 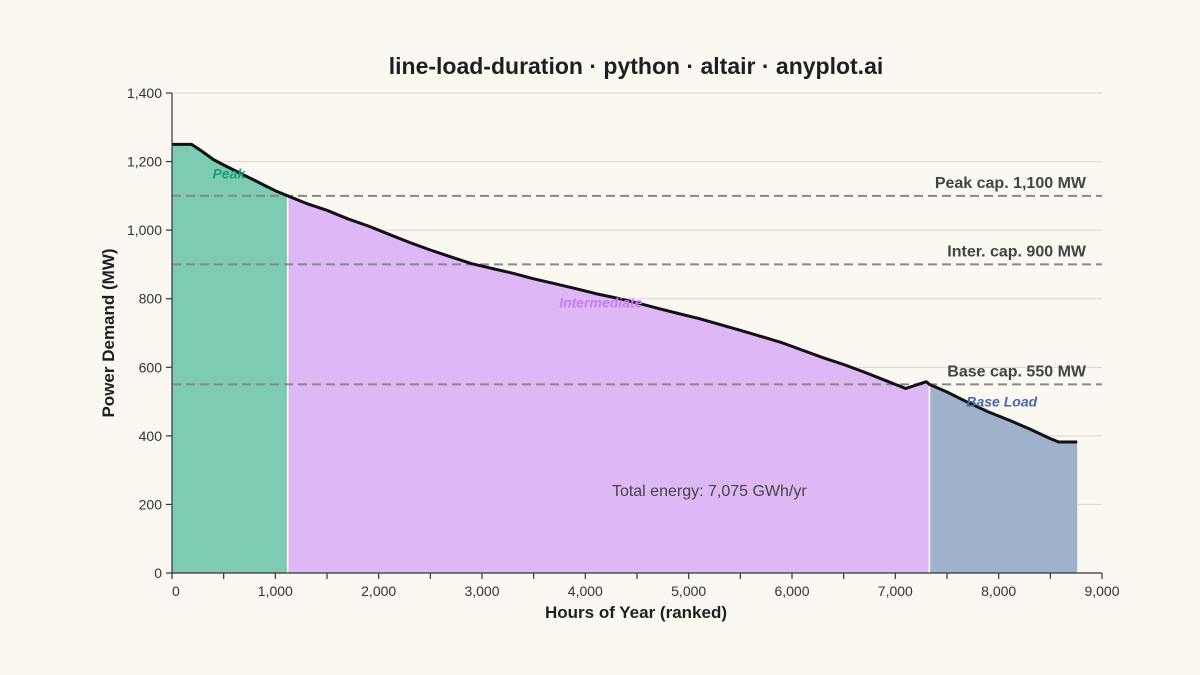 I want to click on region-label-intermediate: Intermediate, so click(x=600, y=302).